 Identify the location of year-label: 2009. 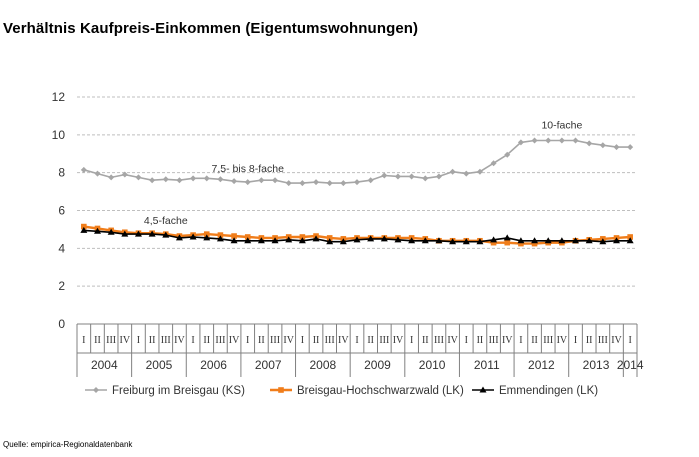
(377, 365).